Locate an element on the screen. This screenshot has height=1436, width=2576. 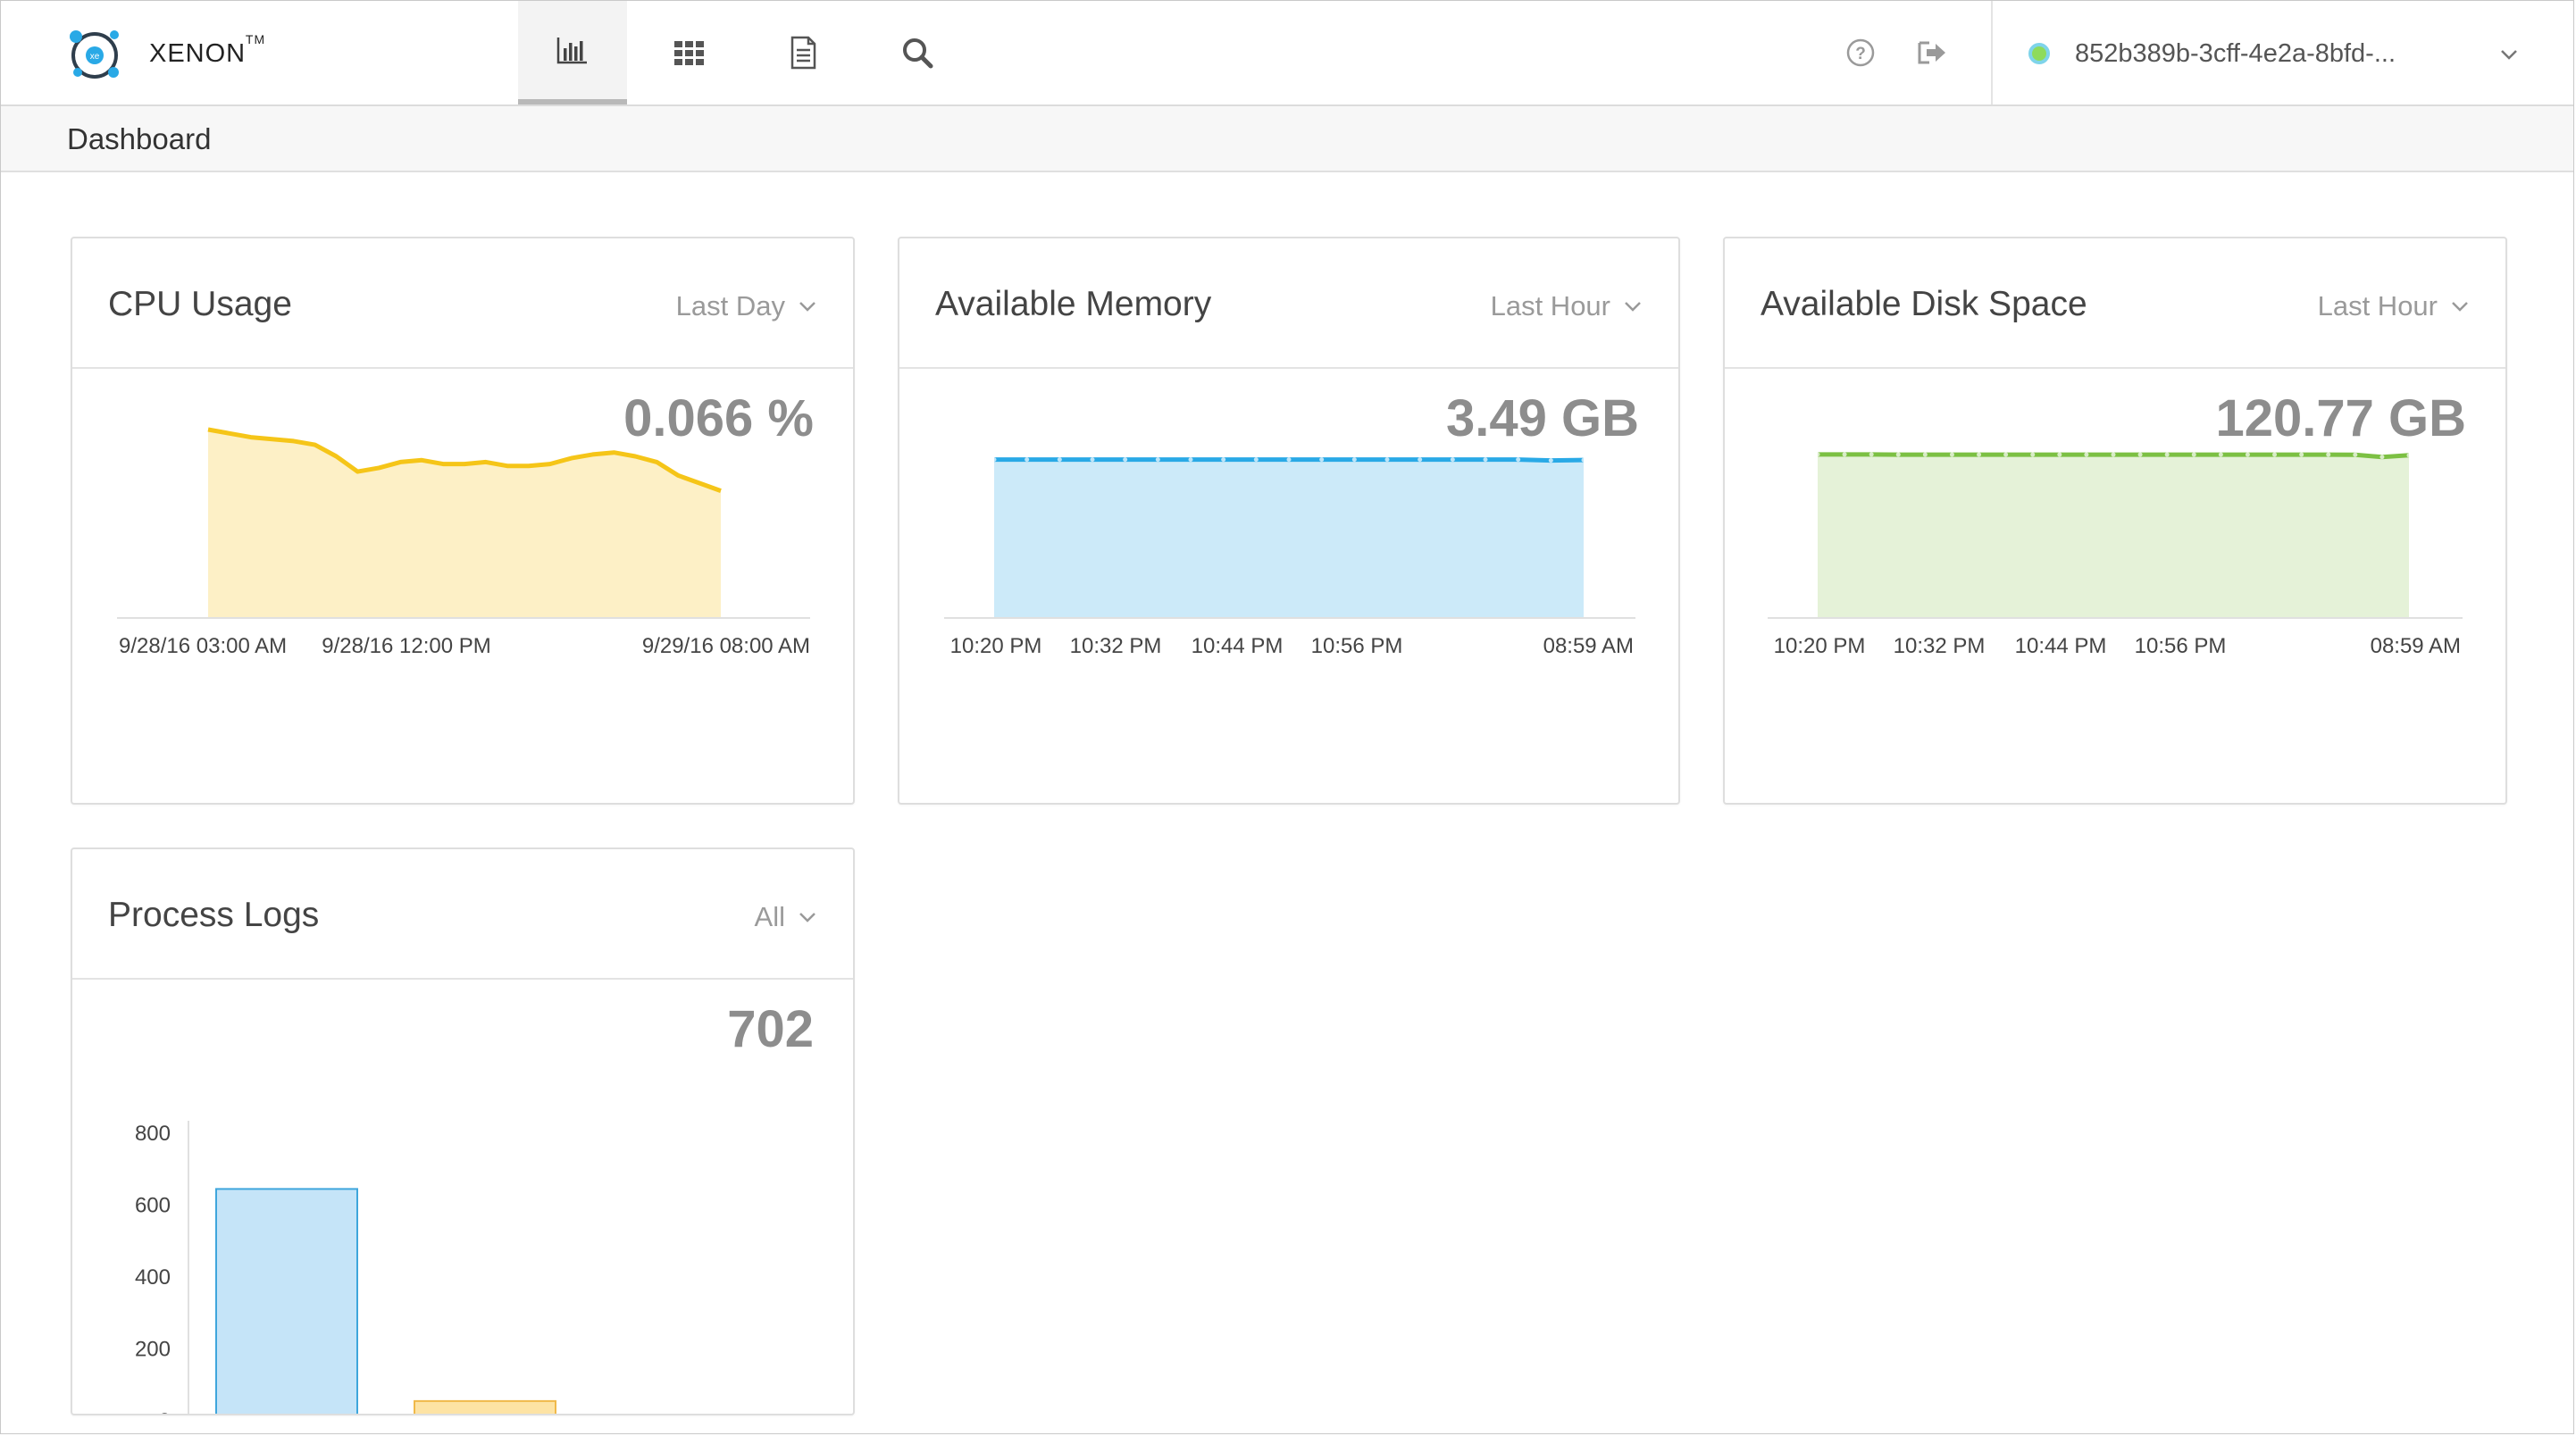
help-icon: ? is located at coordinates (1861, 53).